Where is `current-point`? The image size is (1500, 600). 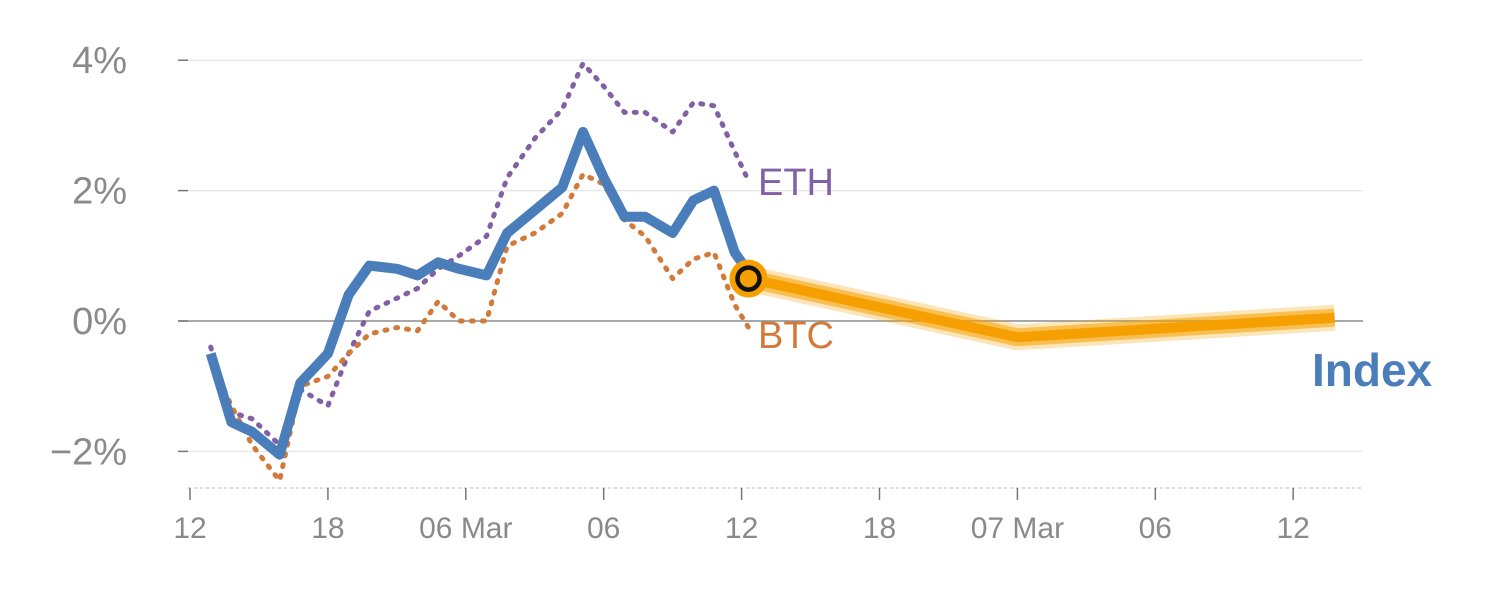
current-point is located at coordinates (748, 278).